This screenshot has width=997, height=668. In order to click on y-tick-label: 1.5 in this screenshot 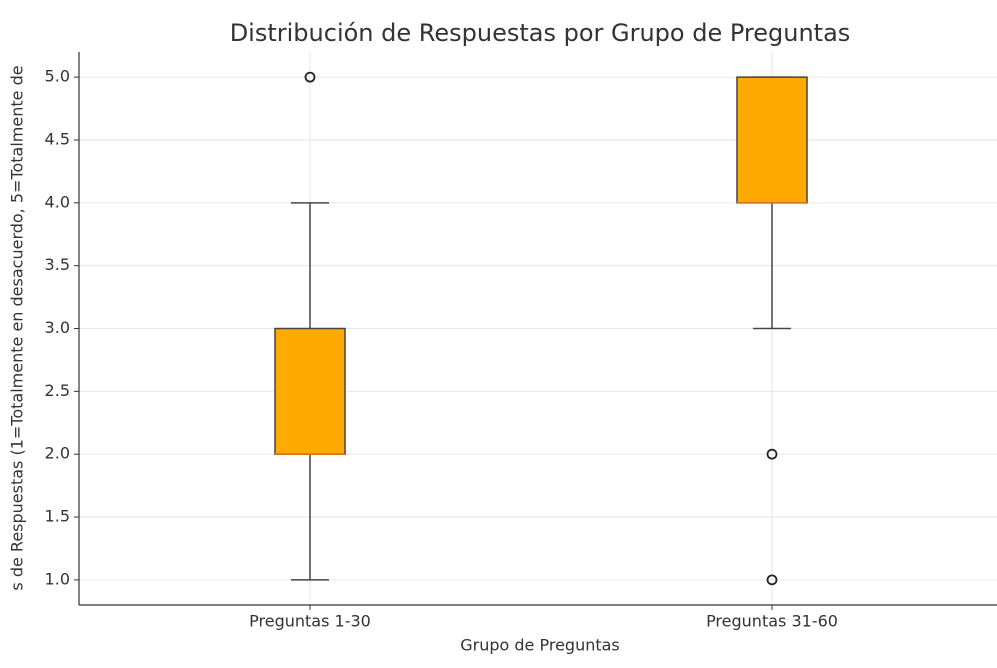, I will do `click(57, 516)`.